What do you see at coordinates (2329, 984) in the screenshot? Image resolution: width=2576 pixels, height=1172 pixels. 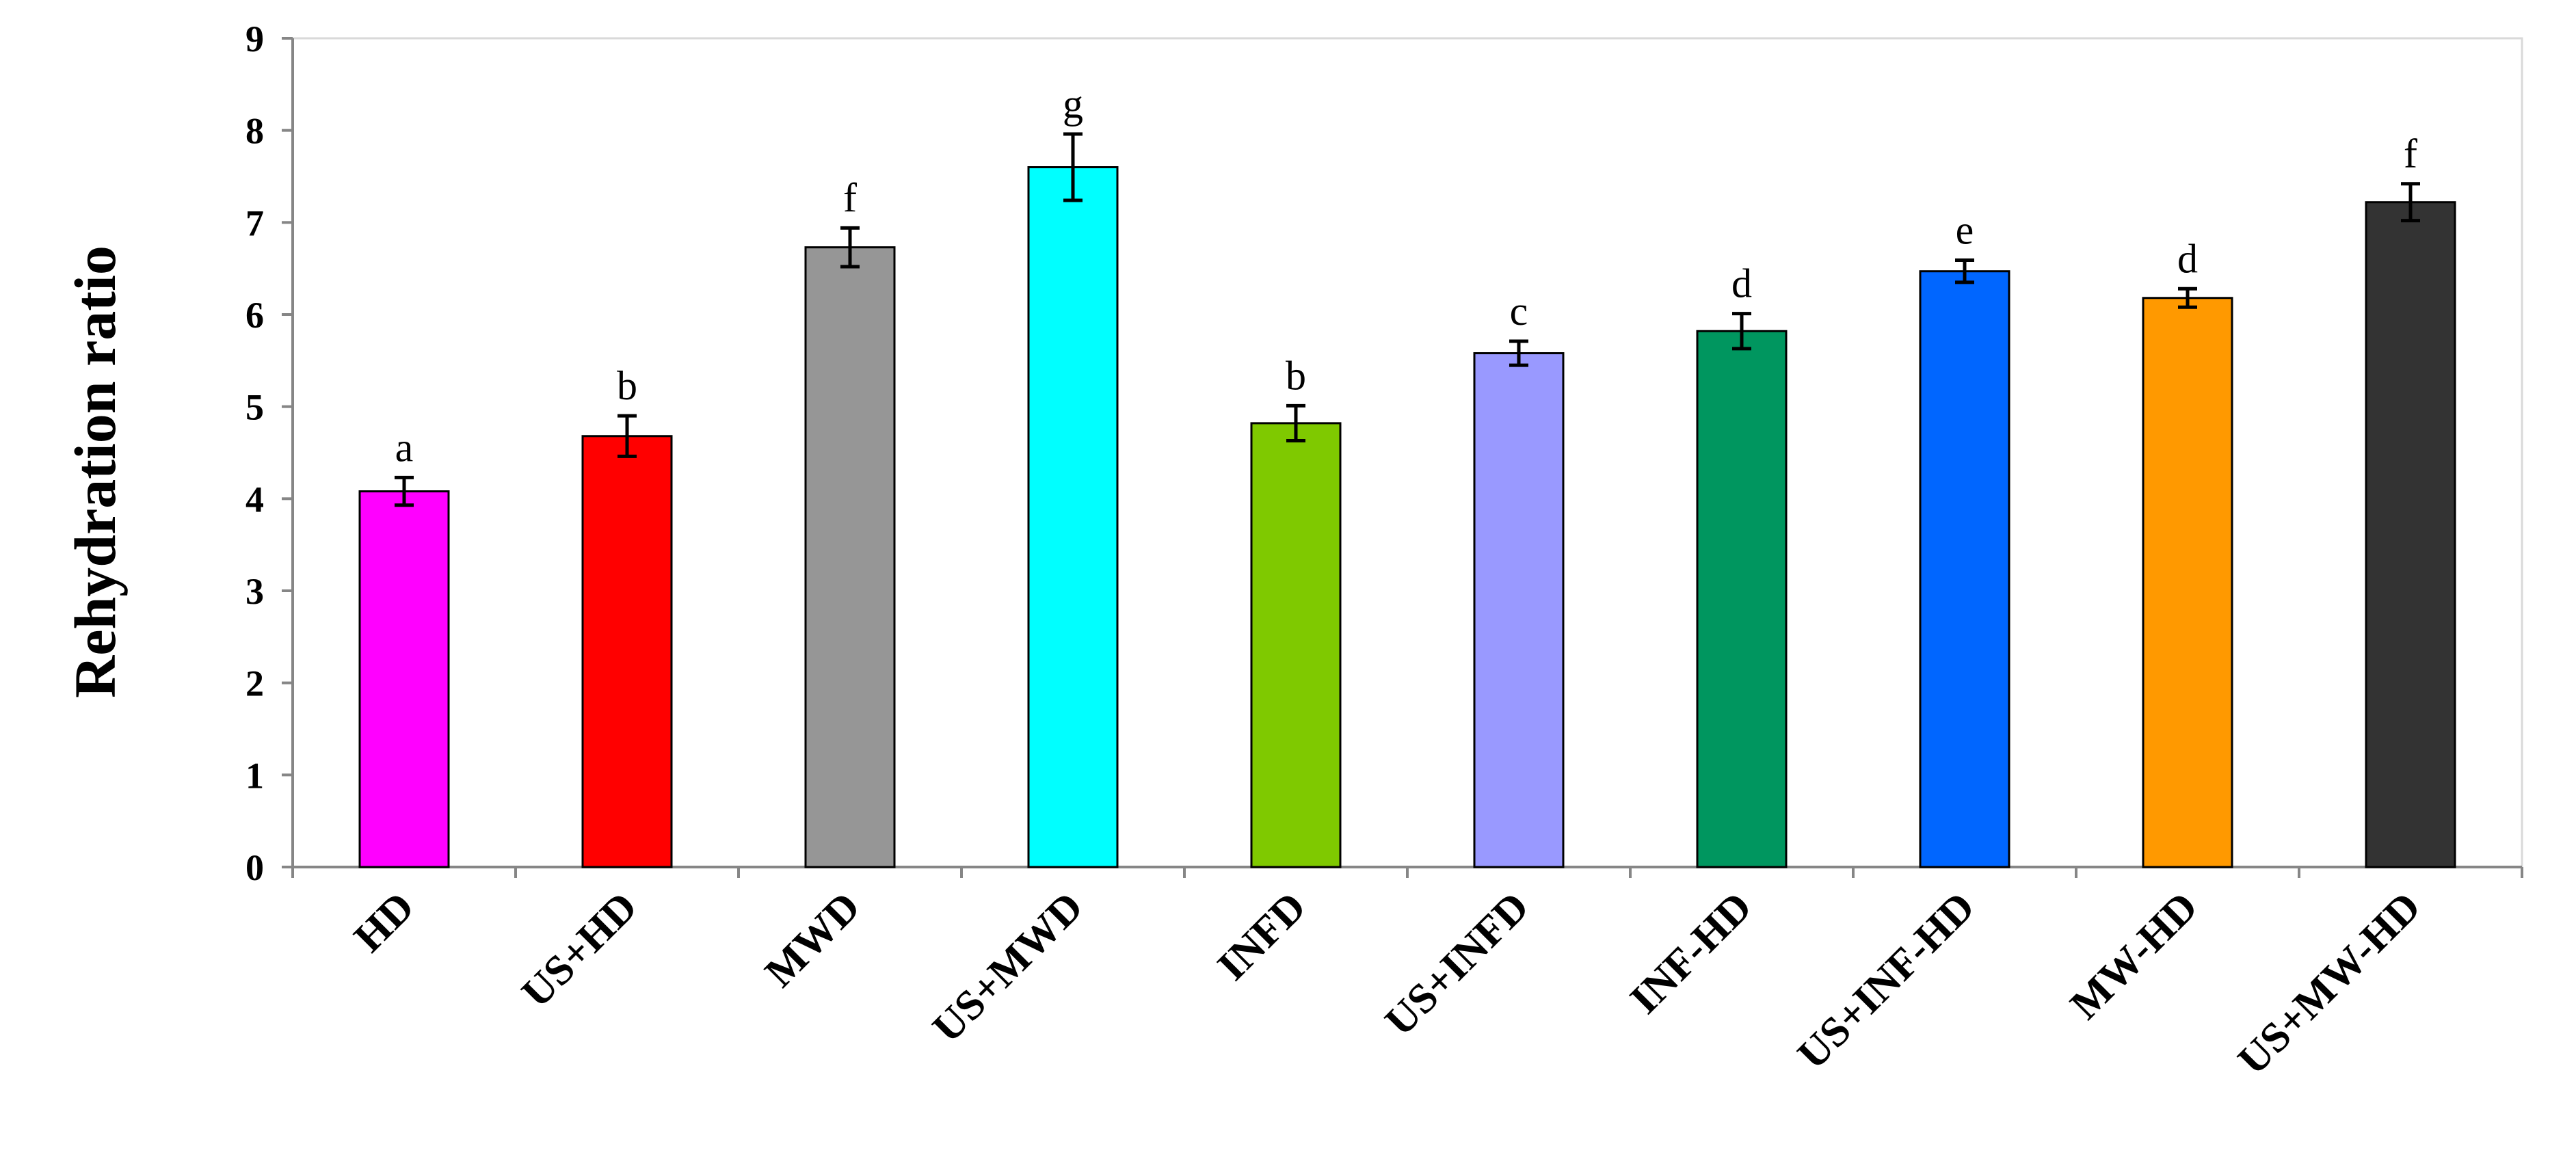 I see `x-tick-label: US+MW-HD` at bounding box center [2329, 984].